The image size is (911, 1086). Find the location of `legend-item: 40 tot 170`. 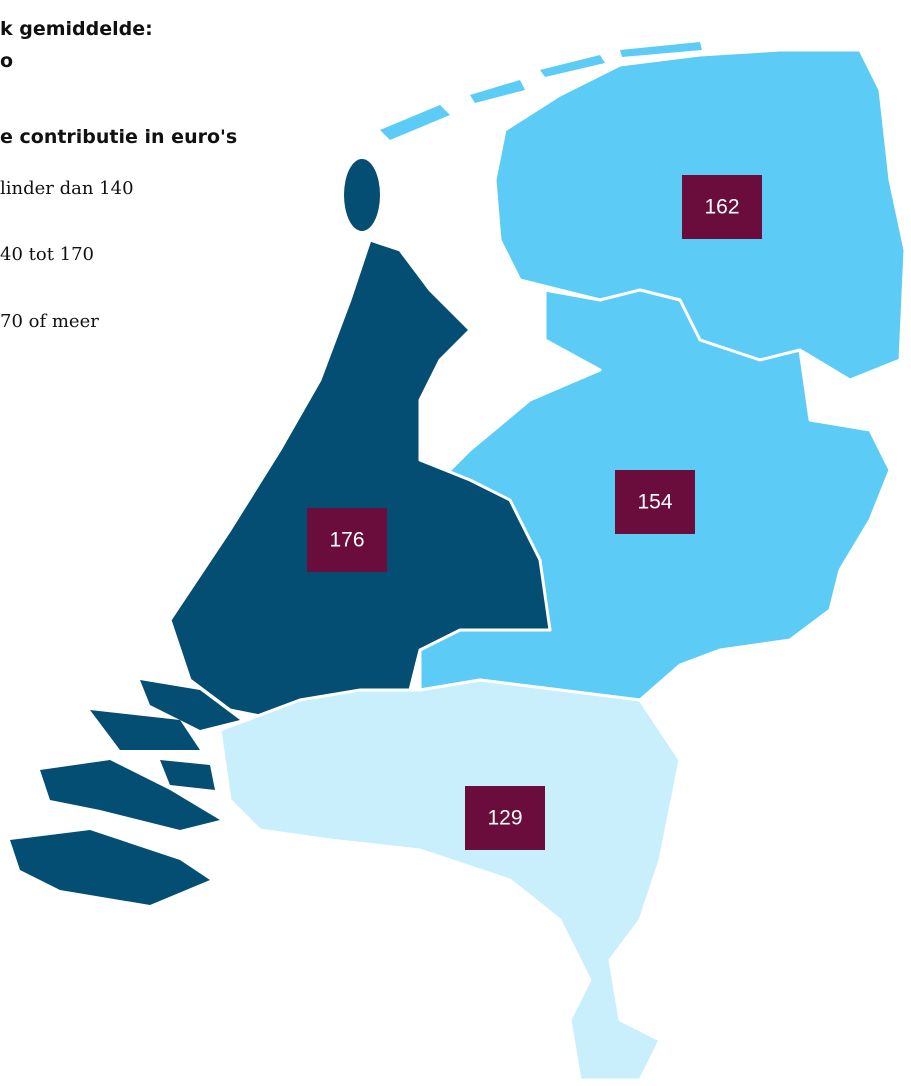

legend-item: 40 tot 170 is located at coordinates (47, 254).